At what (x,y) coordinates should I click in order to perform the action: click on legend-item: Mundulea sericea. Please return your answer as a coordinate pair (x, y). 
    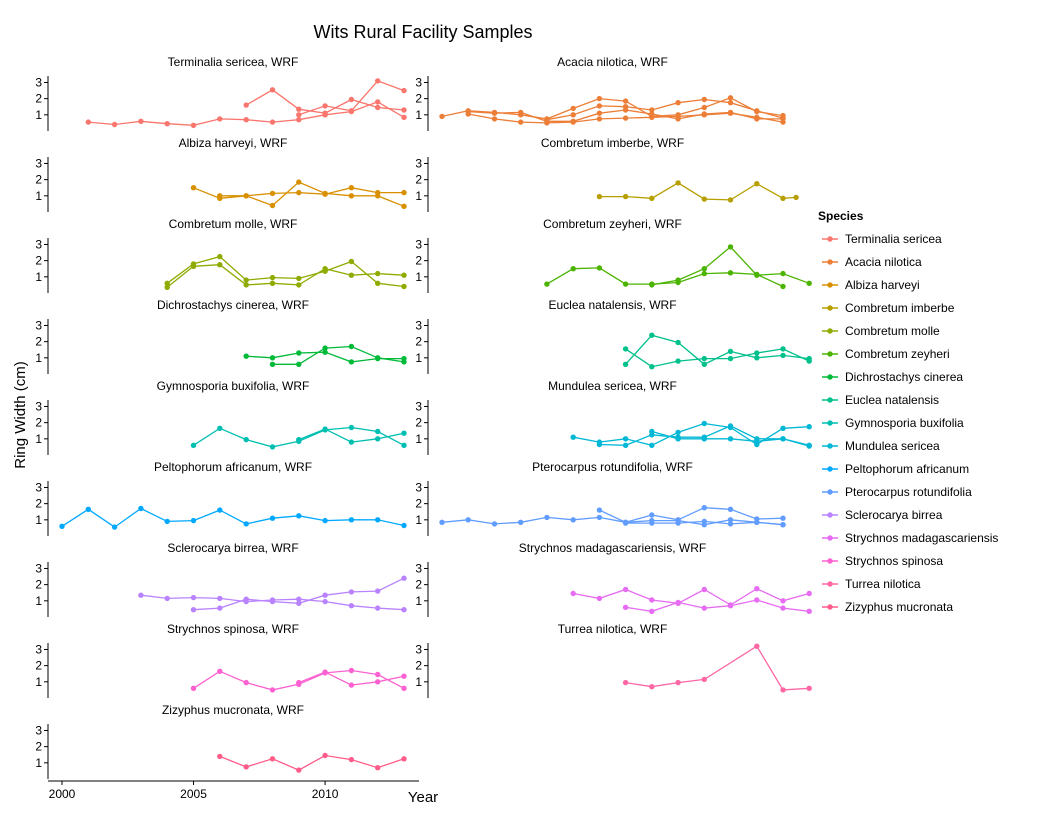
    Looking at the image, I should click on (881, 446).